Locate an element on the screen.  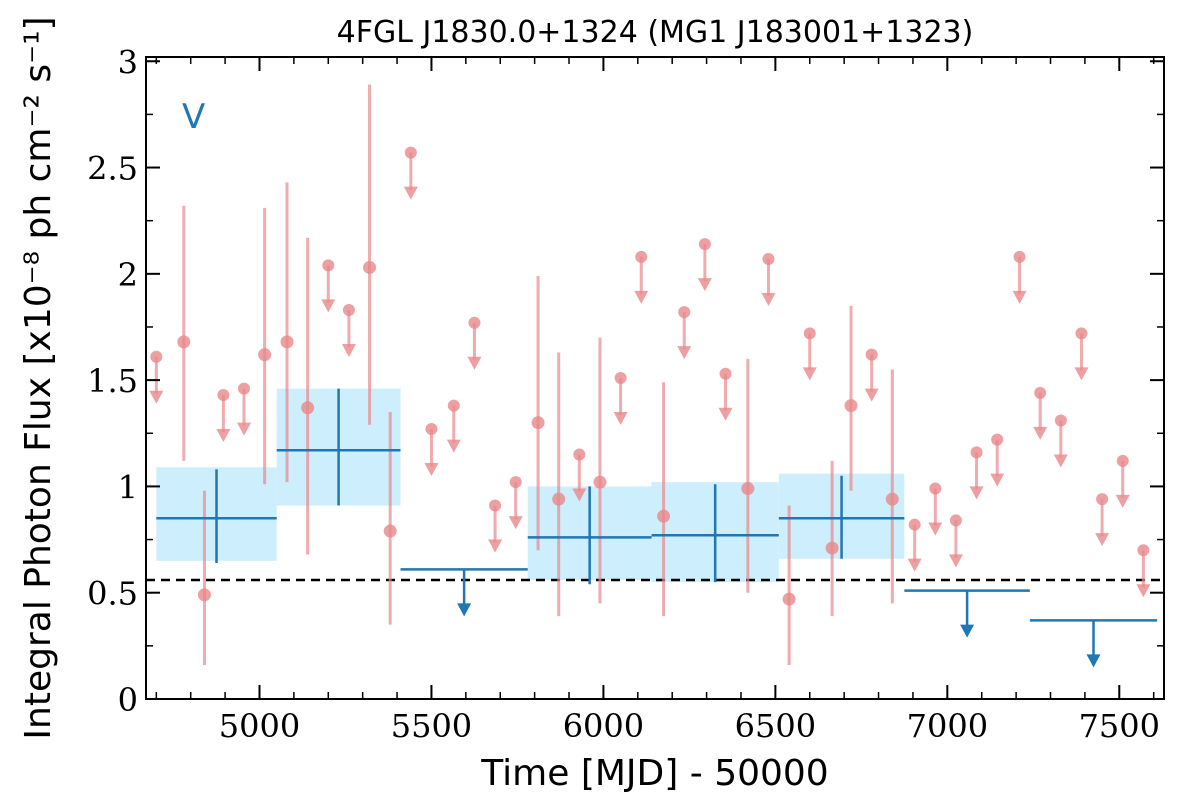
x-tick-label: 5000 is located at coordinates (259, 726).